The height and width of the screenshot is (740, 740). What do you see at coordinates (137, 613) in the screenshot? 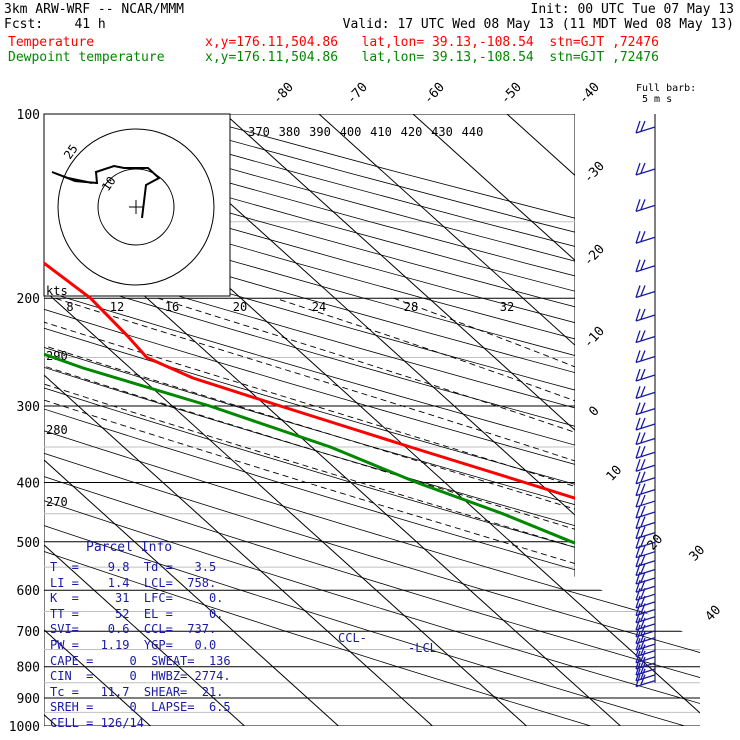
I see `parcel-info-row: TT = 52 EL = 0.` at bounding box center [137, 613].